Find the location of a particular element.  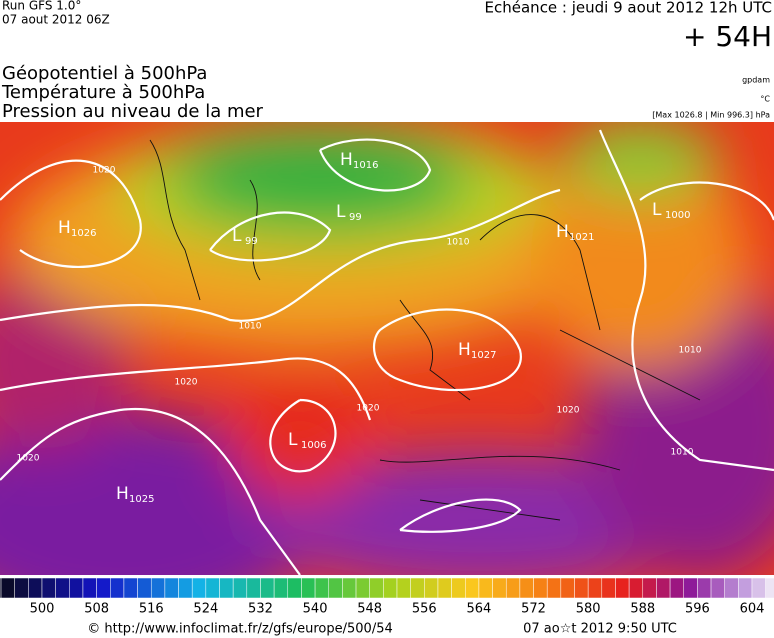

lead-time: + 54H is located at coordinates (727, 36).